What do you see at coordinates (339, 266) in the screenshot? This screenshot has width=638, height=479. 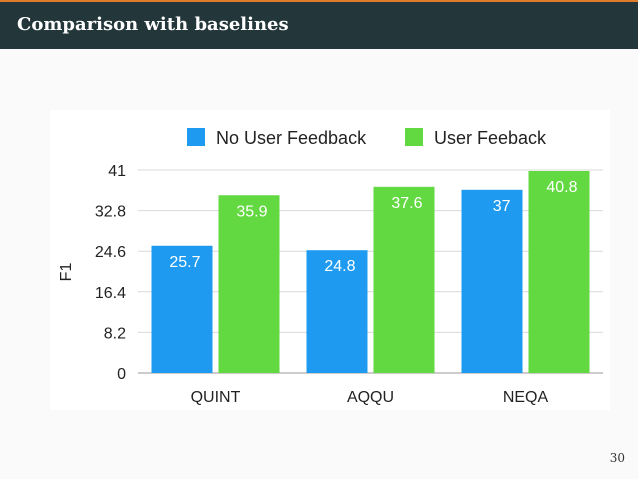 I see `bar-value-label: 24.8` at bounding box center [339, 266].